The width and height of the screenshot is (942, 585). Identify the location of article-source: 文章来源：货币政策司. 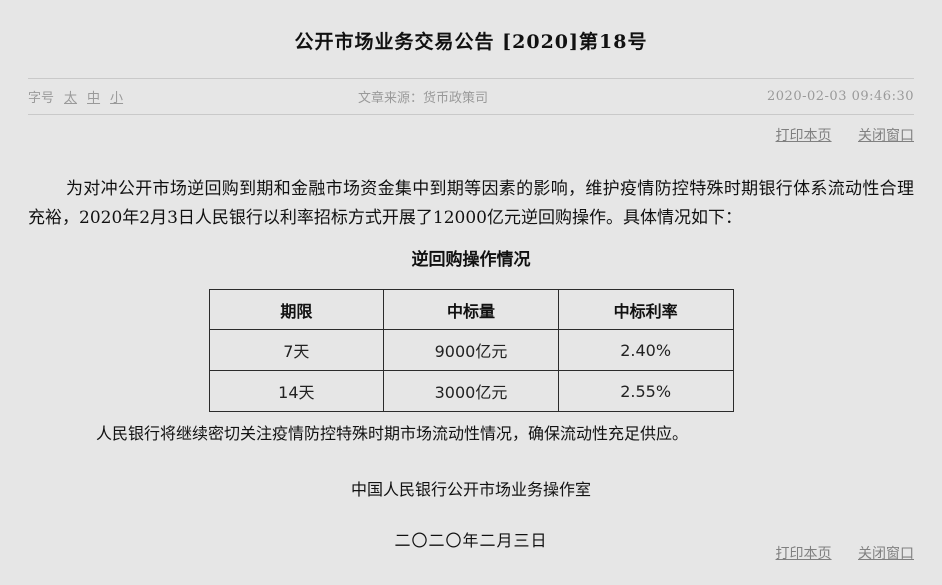
(562, 96).